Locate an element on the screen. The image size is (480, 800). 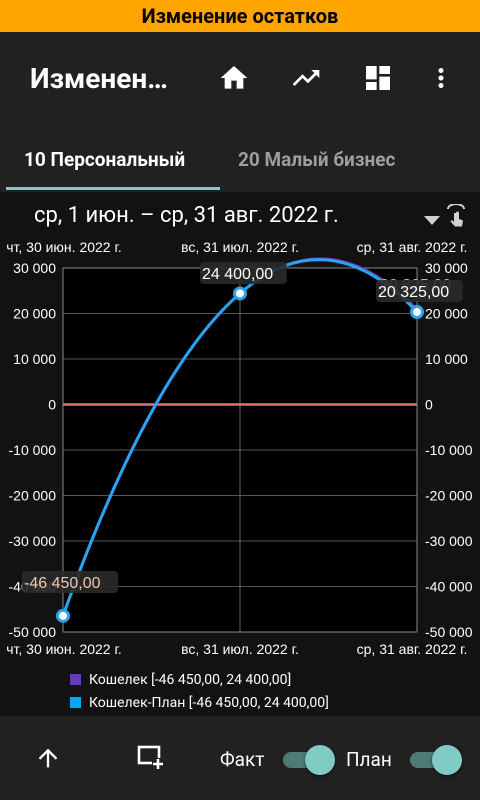
y-tick-label-left: -20 000 is located at coordinates (33, 496).